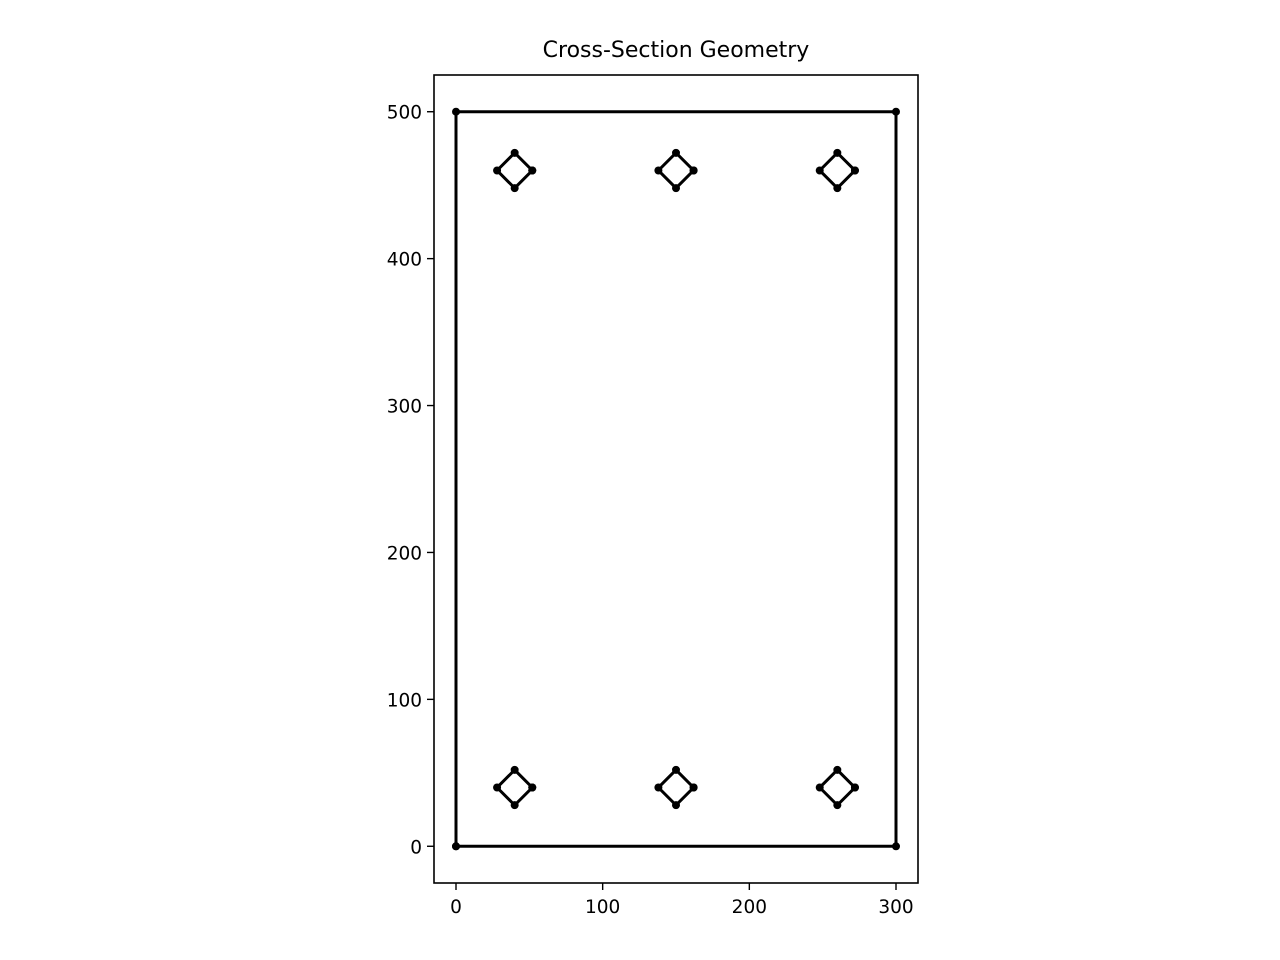 The height and width of the screenshot is (960, 1280). What do you see at coordinates (602, 907) in the screenshot?
I see `x-tick-label: 100` at bounding box center [602, 907].